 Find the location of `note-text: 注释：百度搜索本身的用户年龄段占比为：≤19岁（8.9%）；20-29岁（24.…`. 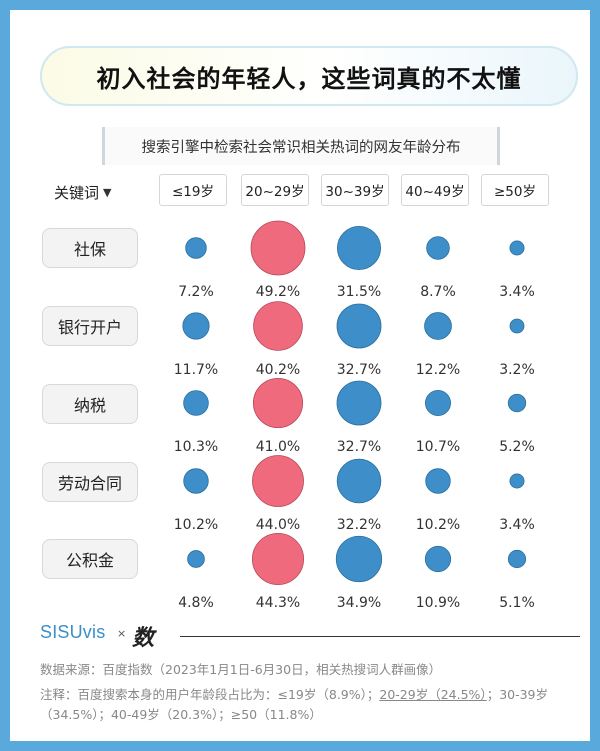

note-text: 注释：百度搜索本身的用户年龄段占比为：≤19岁（8.9%）；20-29岁（24.… is located at coordinates (300, 705).